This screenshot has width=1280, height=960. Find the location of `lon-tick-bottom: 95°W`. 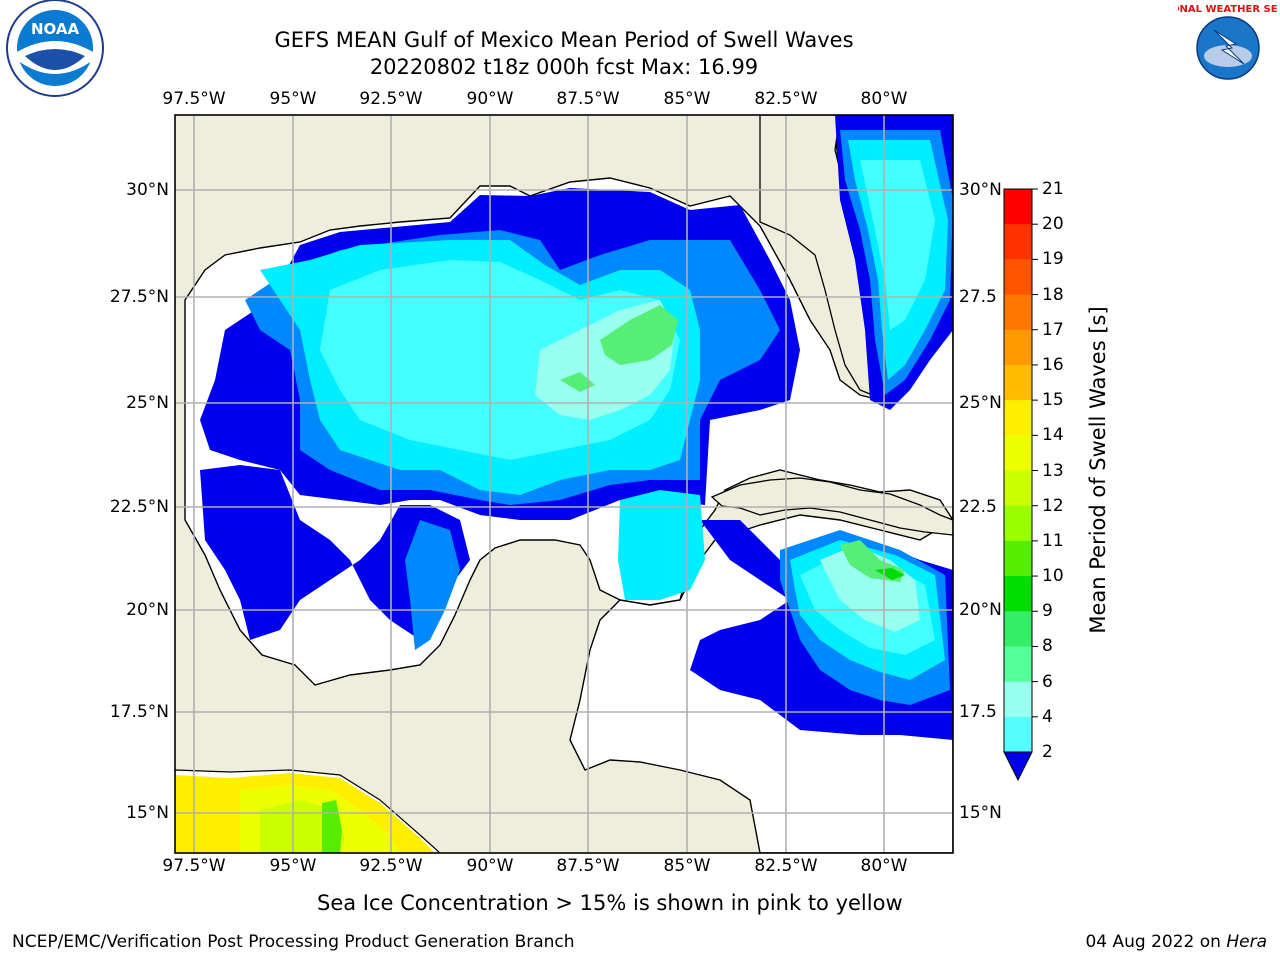

lon-tick-bottom: 95°W is located at coordinates (293, 866).